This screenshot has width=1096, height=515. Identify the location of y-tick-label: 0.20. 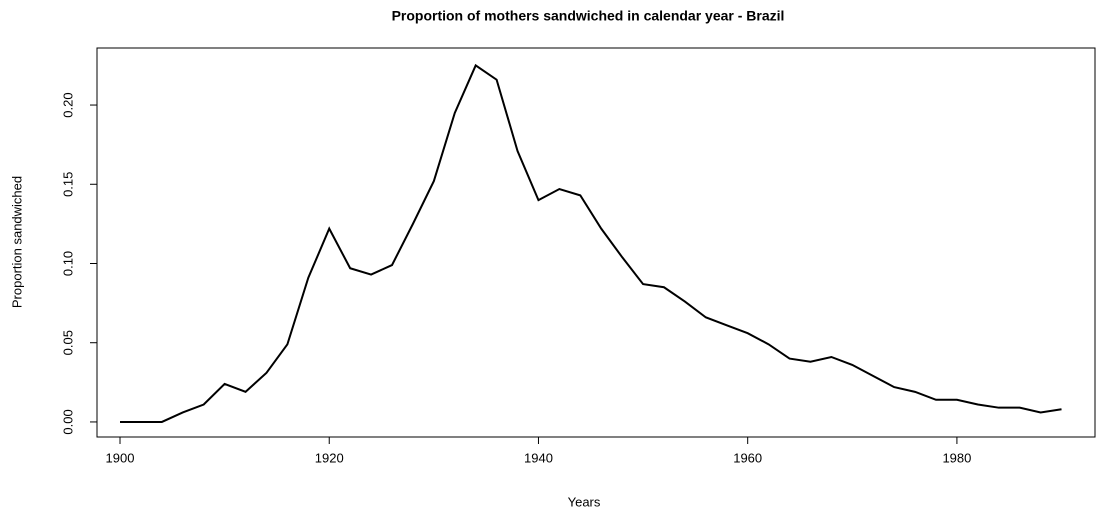
(67, 104).